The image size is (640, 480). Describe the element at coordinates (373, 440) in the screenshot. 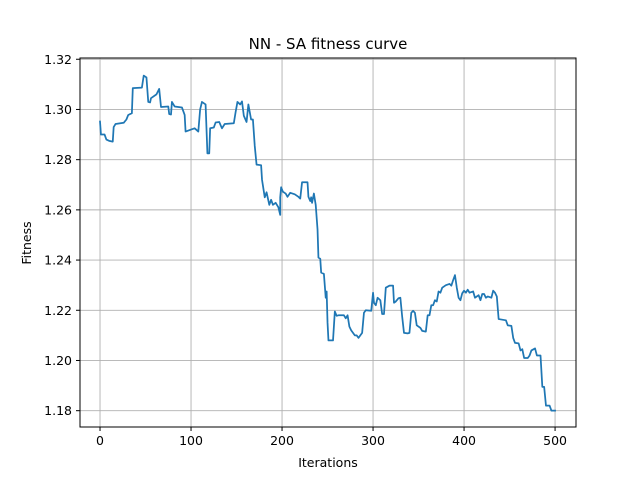

I see `x-tick-label: 300` at that location.